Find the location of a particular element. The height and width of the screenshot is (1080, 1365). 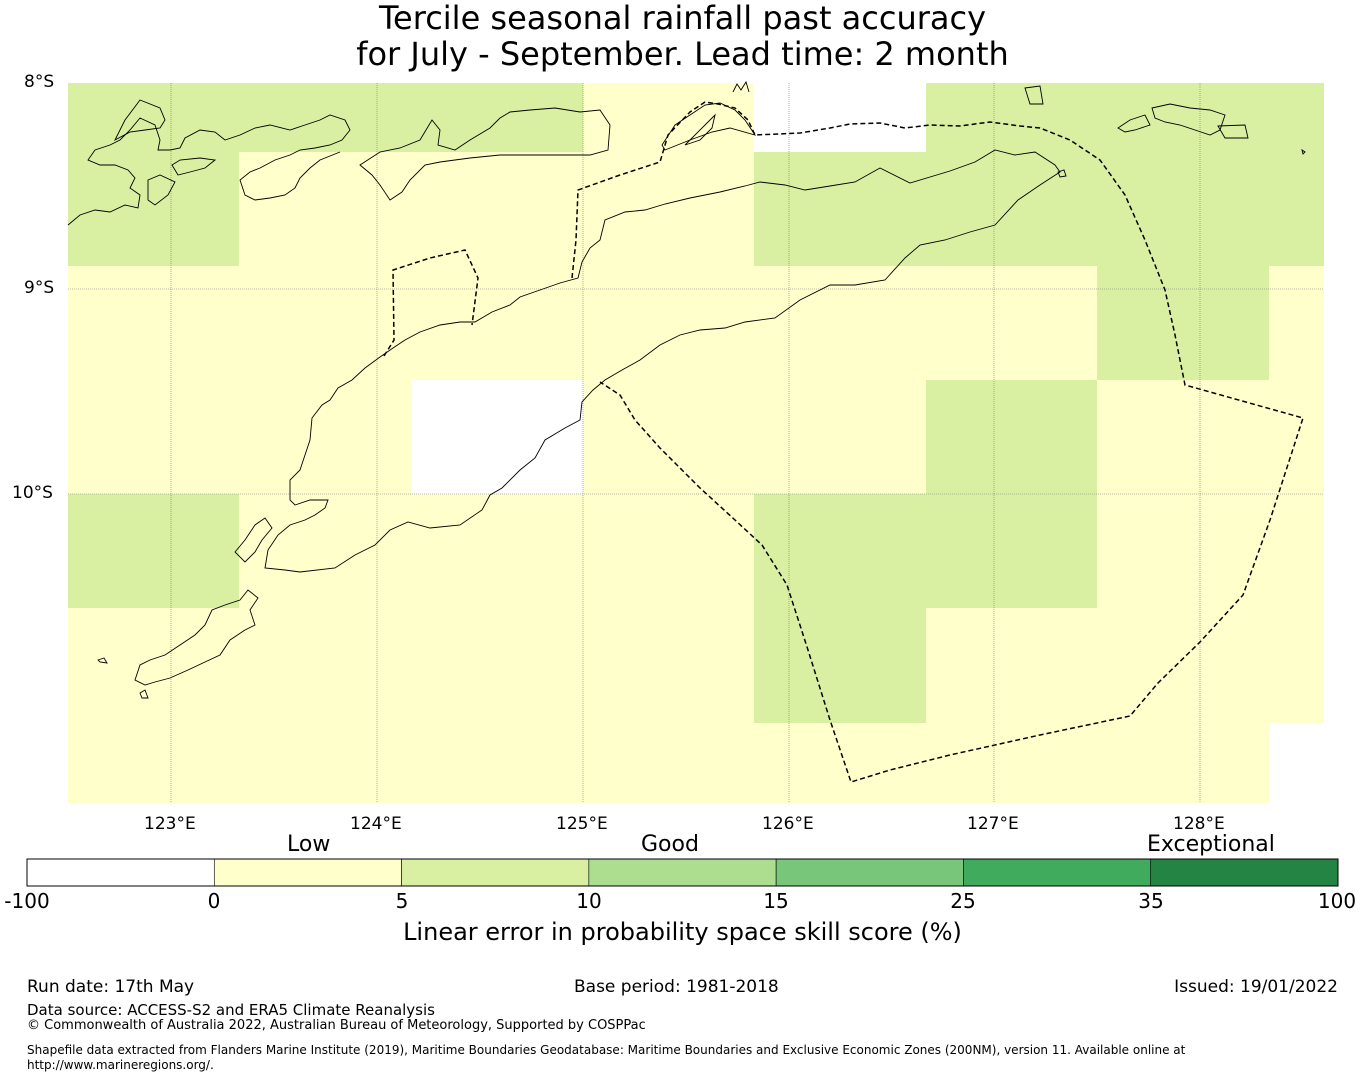

lon-label-126e: 126°E is located at coordinates (788, 824).